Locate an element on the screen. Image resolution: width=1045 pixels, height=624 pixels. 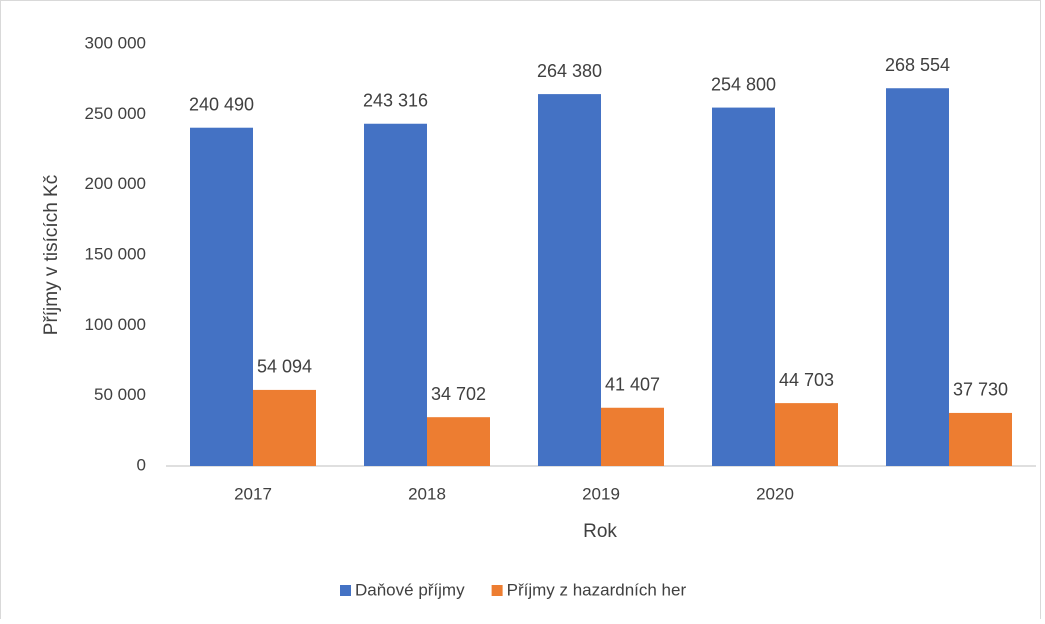
y-tick-label: 100 000 is located at coordinates (115, 324).